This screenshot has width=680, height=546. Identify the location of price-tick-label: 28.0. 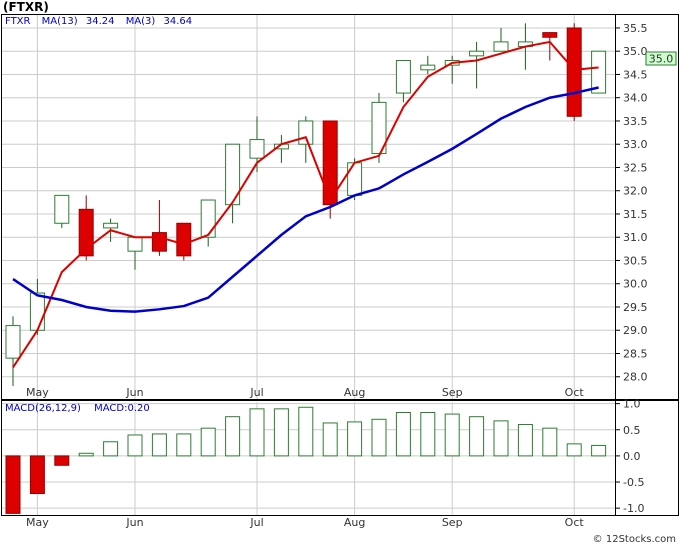
(635, 377).